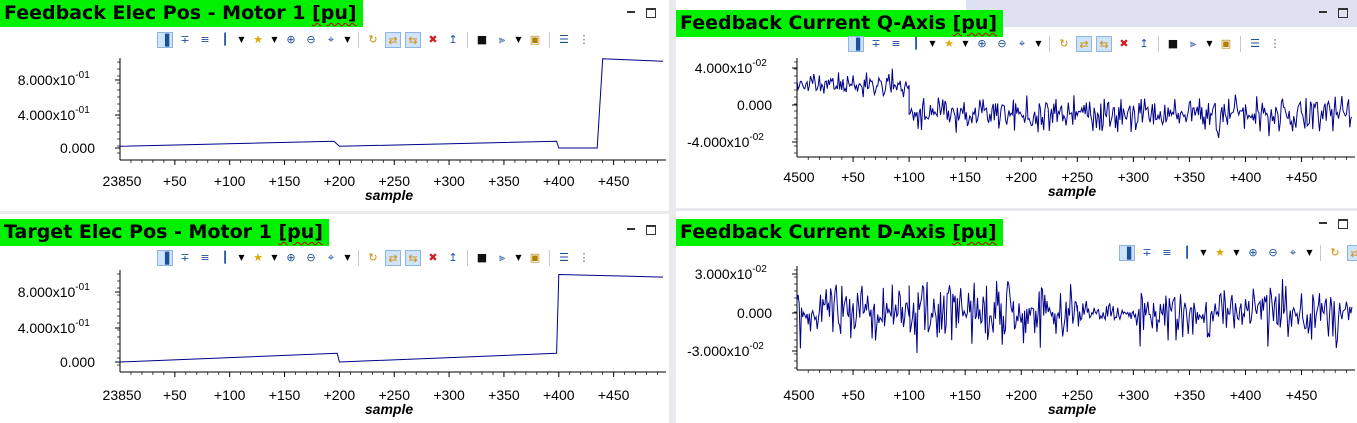  Describe the element at coordinates (504, 181) in the screenshot. I see `x-tick-label: +350` at that location.